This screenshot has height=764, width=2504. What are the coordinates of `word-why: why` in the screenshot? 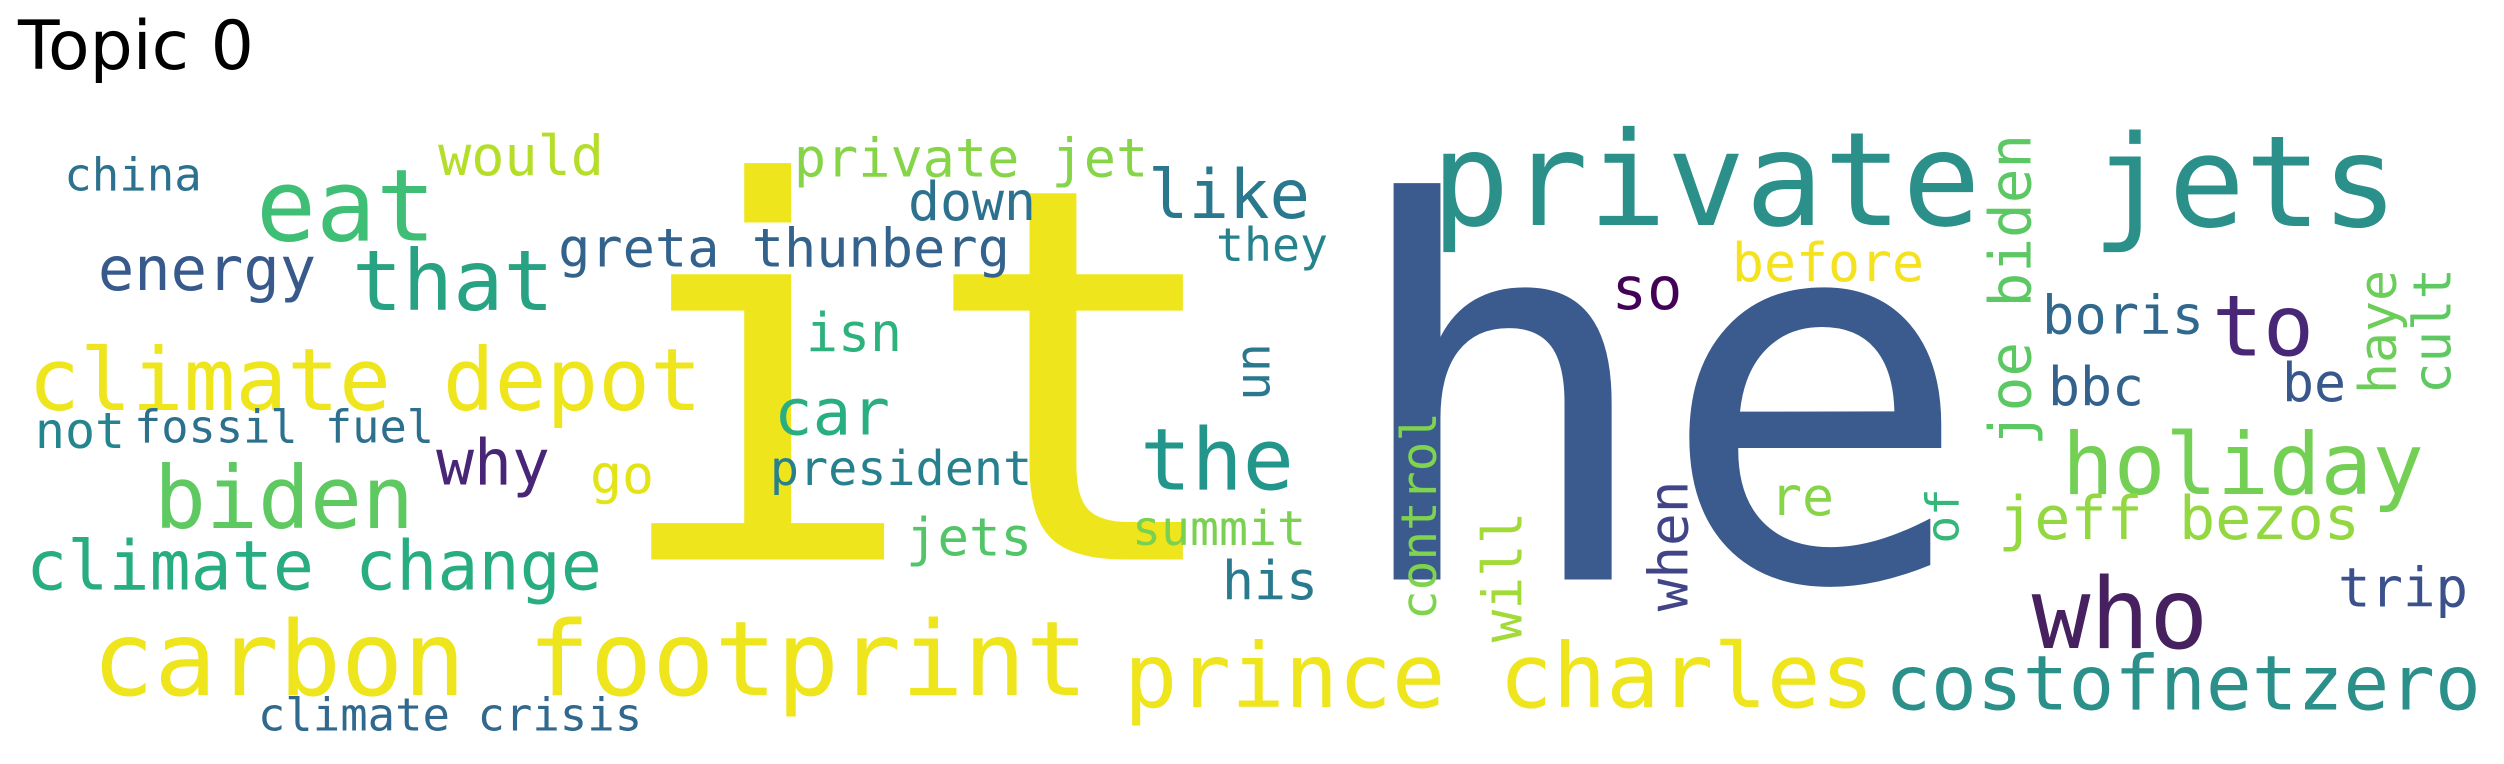 It's located at (493, 463).